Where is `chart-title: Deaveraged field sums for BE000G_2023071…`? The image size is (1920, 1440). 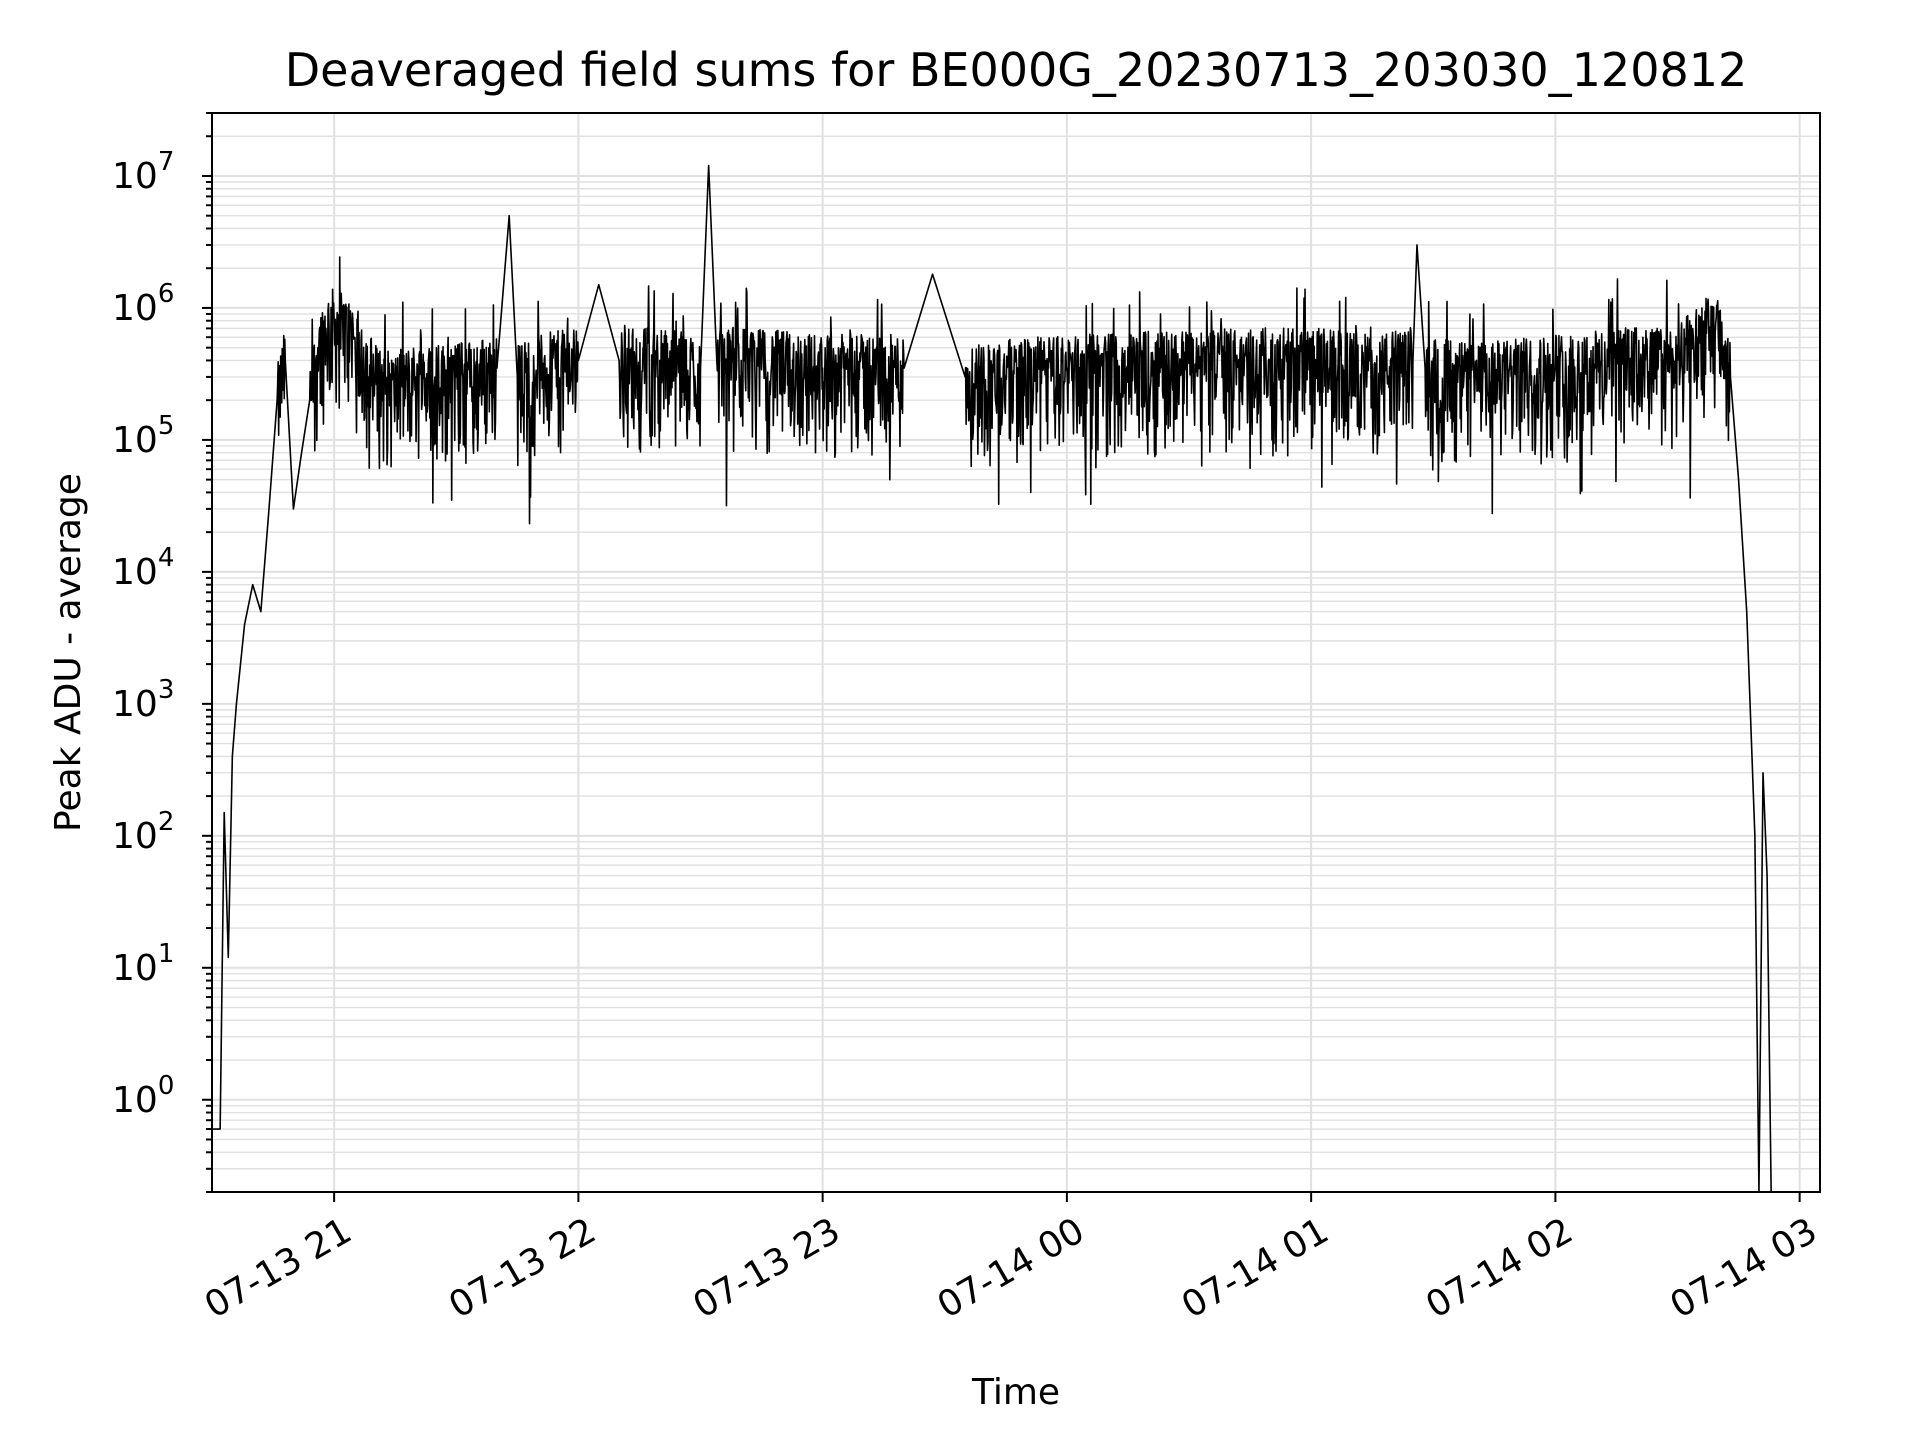
chart-title: Deaveraged field sums for BE000G_2023071… is located at coordinates (1016, 70).